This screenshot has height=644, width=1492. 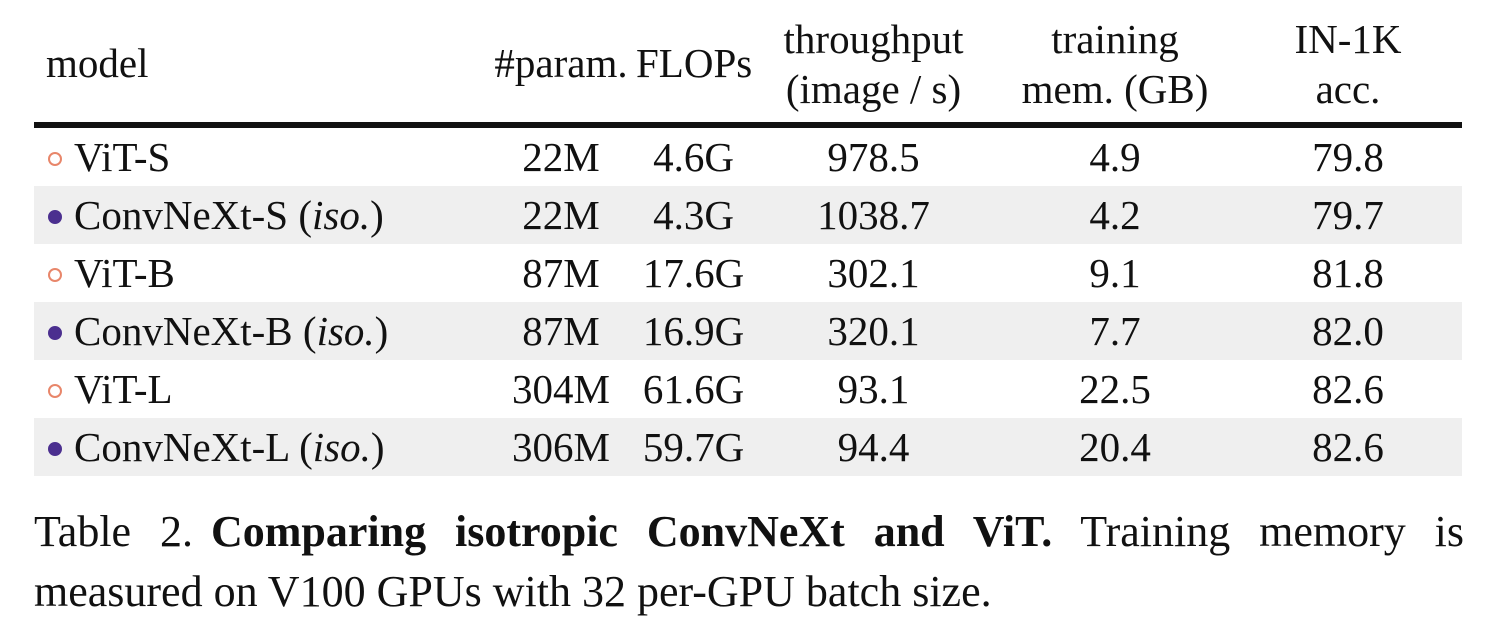 I want to click on throughput-cell: 1038.7, so click(x=873, y=215).